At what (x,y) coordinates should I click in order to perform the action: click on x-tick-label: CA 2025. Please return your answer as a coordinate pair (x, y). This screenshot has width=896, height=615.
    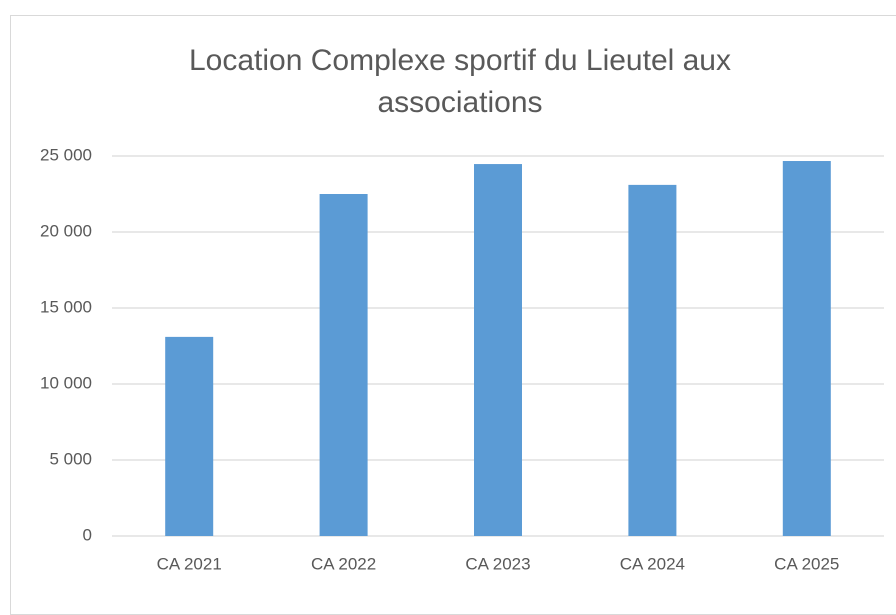
    Looking at the image, I should click on (806, 563).